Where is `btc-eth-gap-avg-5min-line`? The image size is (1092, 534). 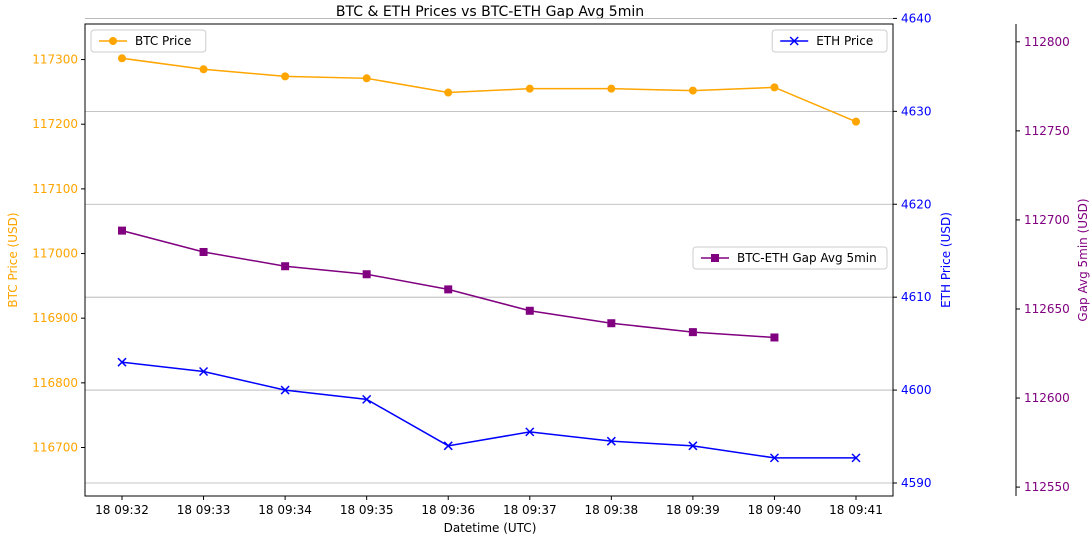
btc-eth-gap-avg-5min-line is located at coordinates (448, 284).